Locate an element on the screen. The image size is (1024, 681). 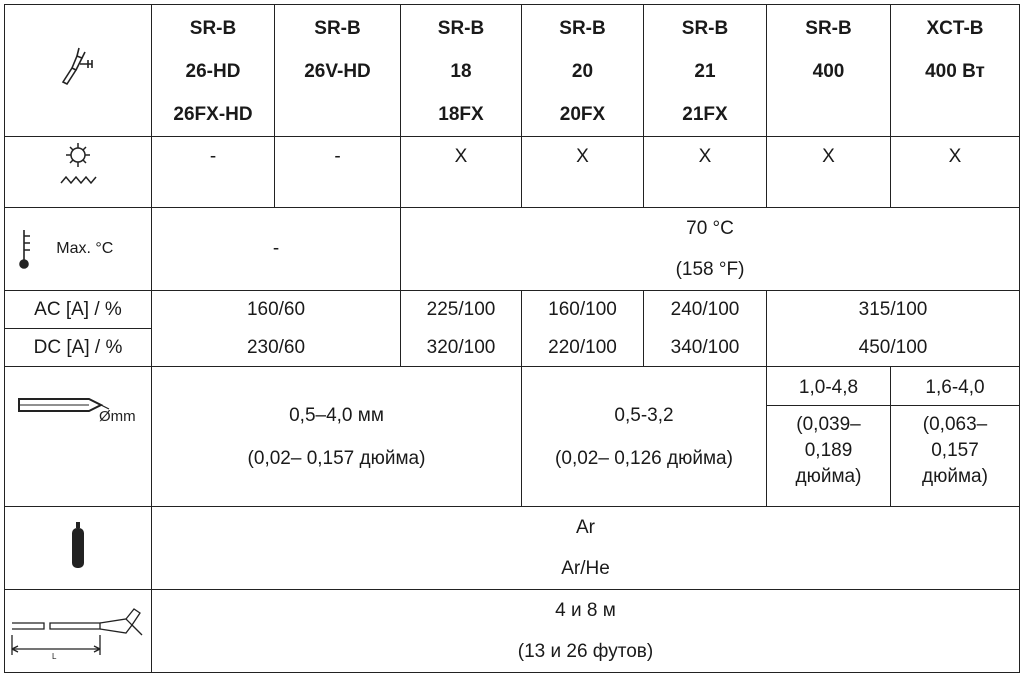
temperature-left: - is located at coordinates (276, 249).